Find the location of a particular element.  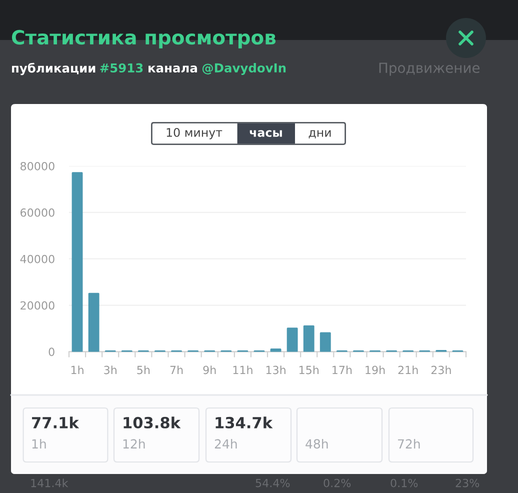

text: дни is located at coordinates (319, 134).